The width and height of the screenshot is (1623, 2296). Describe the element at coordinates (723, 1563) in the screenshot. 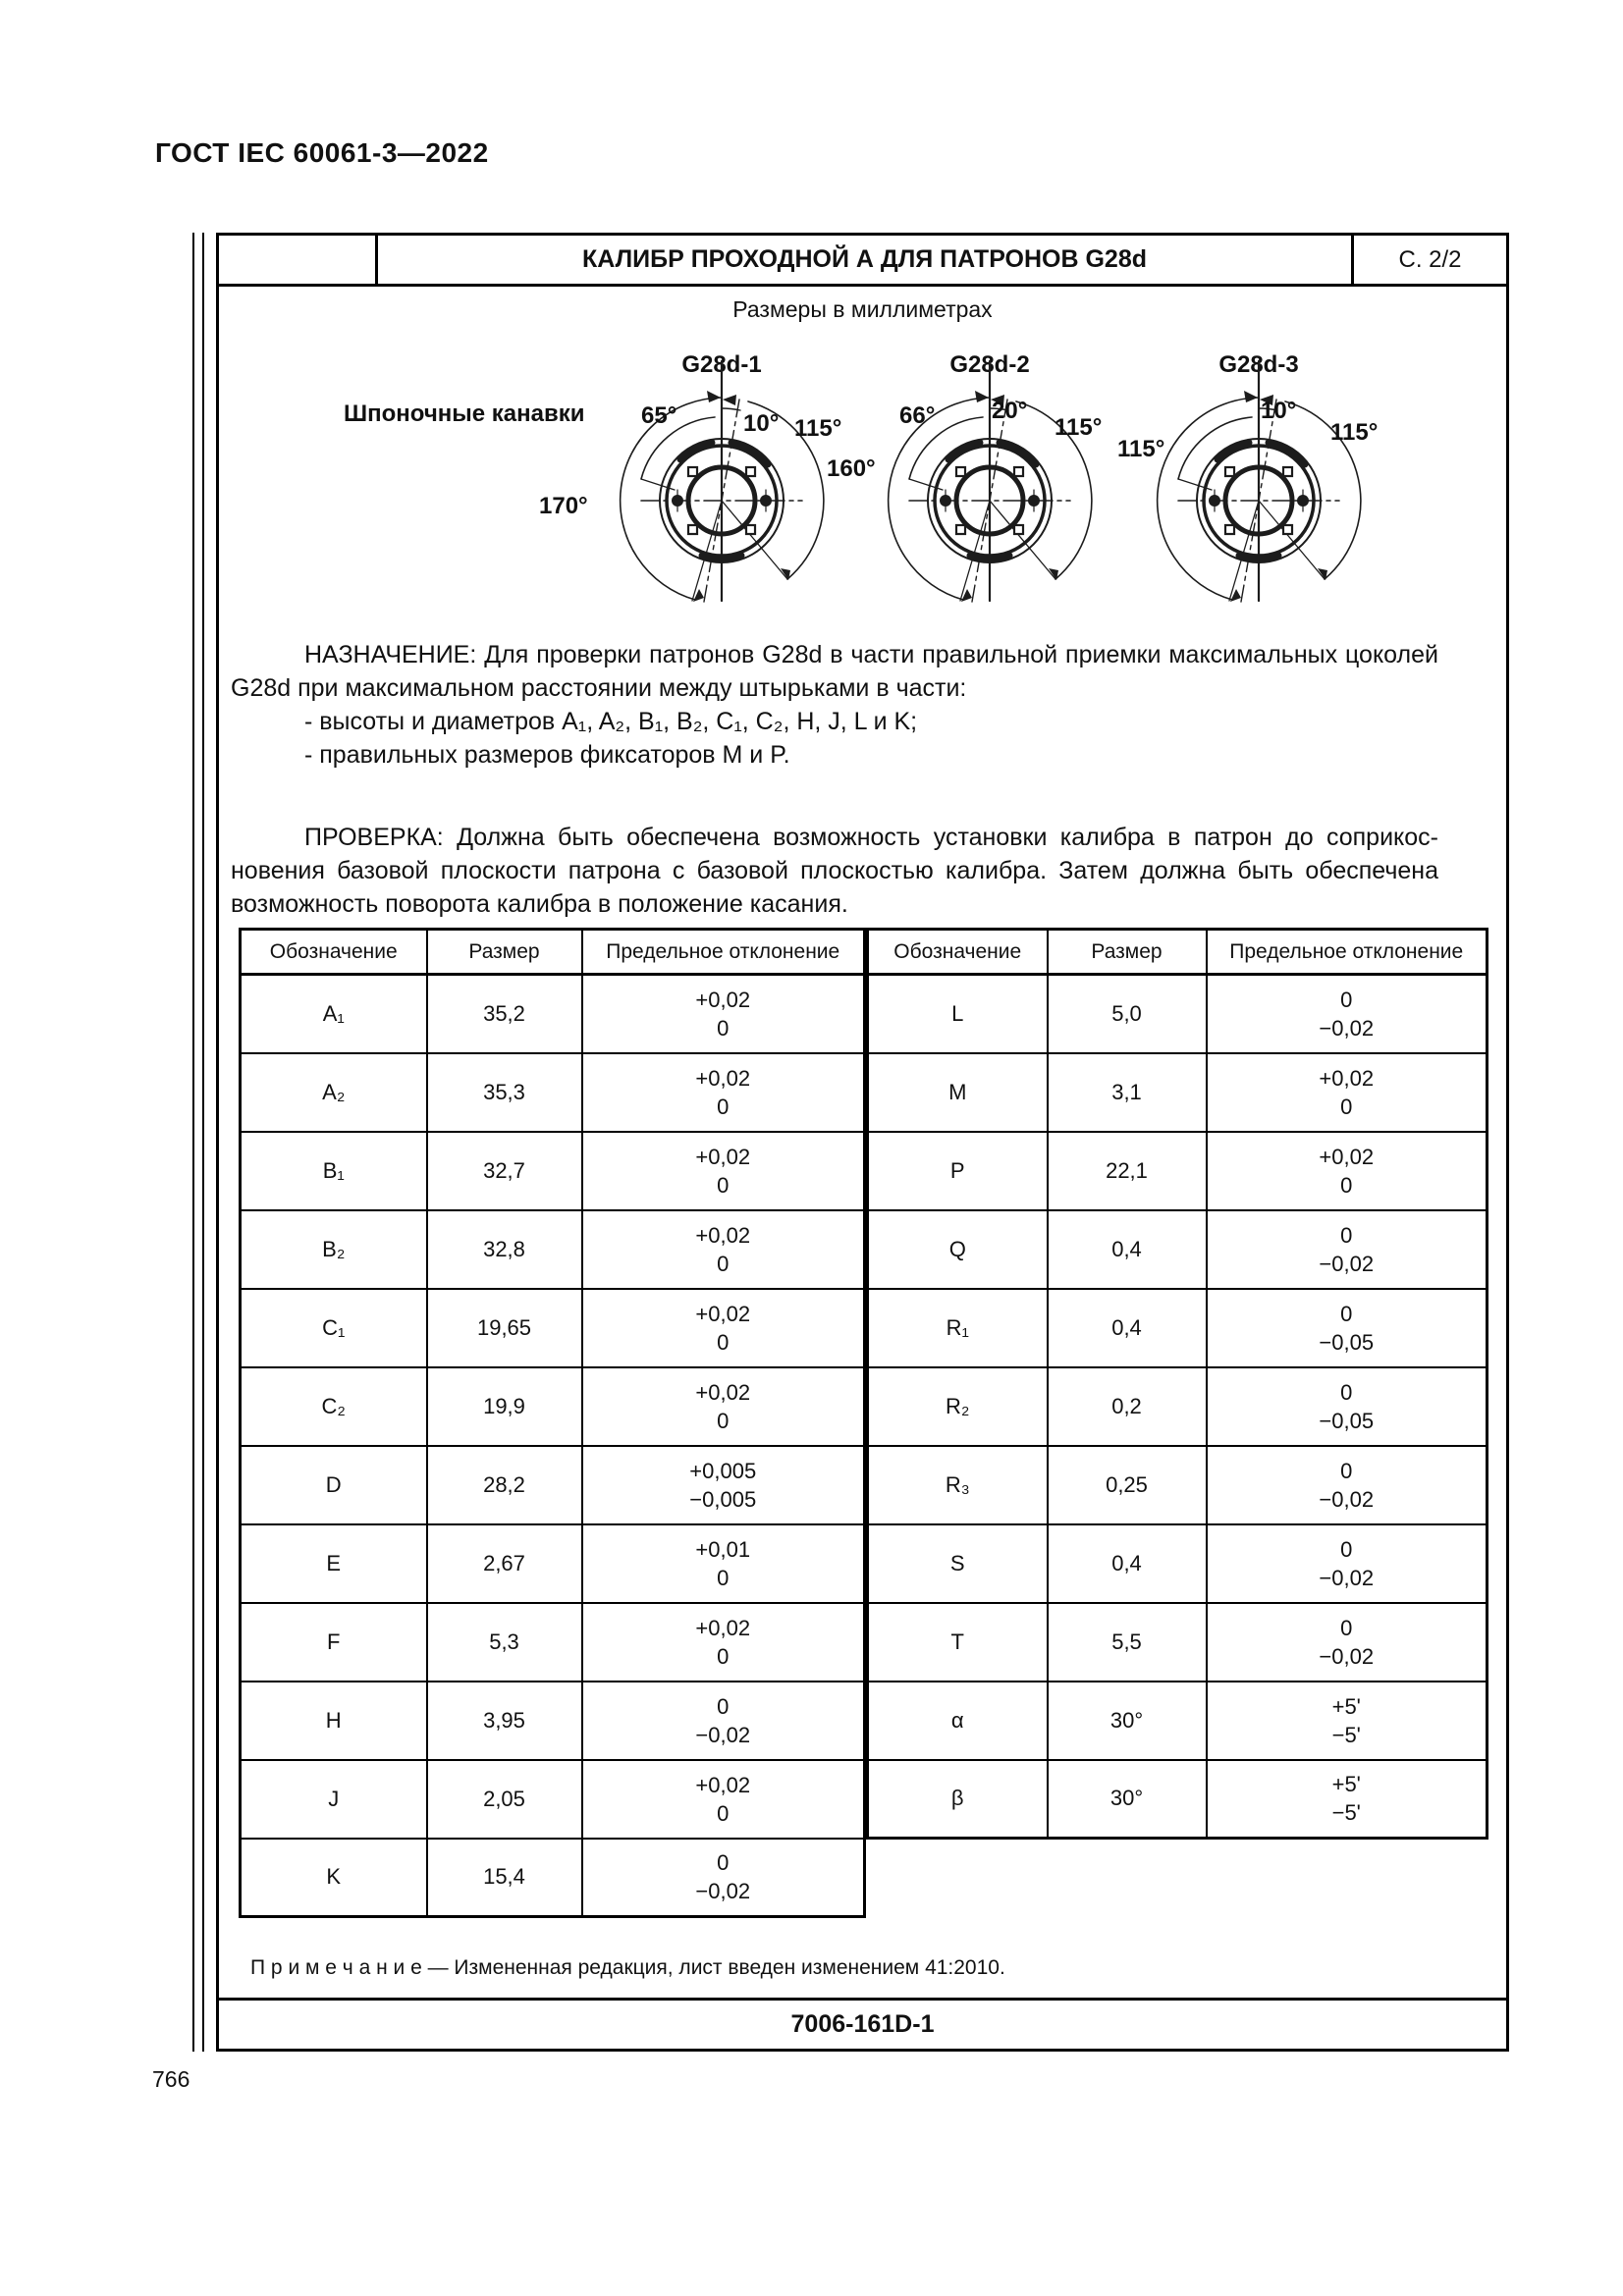

I see `tolerance-cell: +0,01 0` at that location.